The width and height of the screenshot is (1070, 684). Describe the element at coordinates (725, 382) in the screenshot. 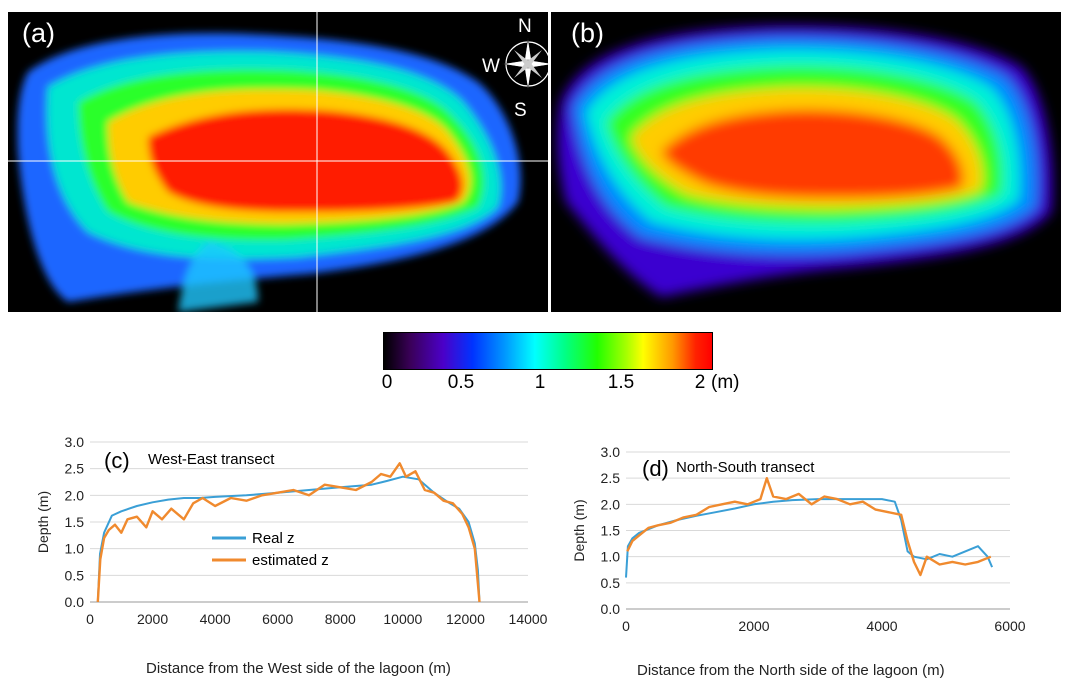

I see `colorbar-unit: (m)` at that location.